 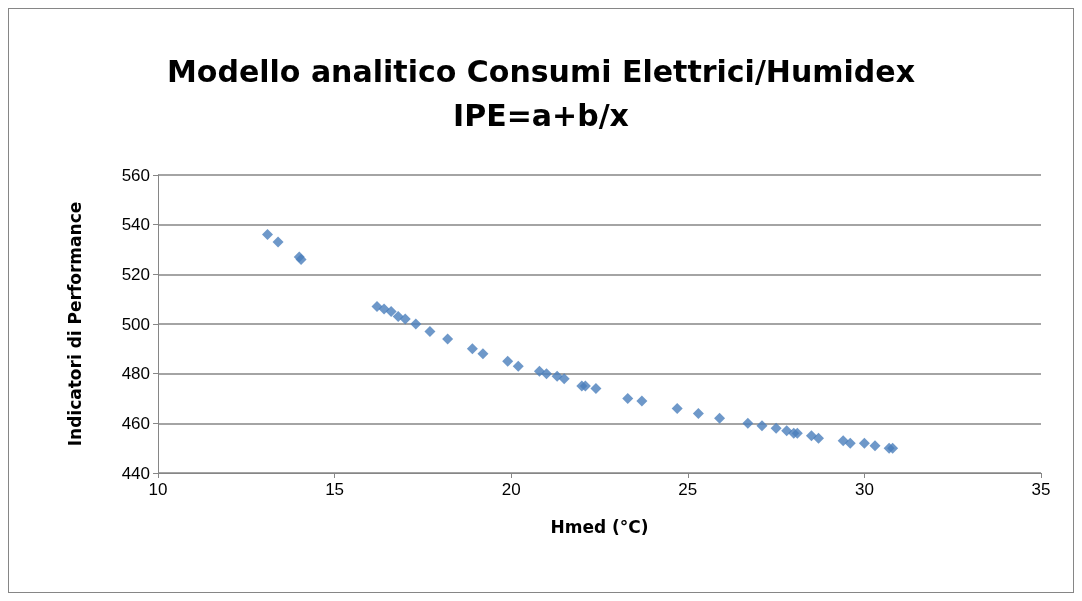 What do you see at coordinates (135, 225) in the screenshot?
I see `y-tick-label: 540` at bounding box center [135, 225].